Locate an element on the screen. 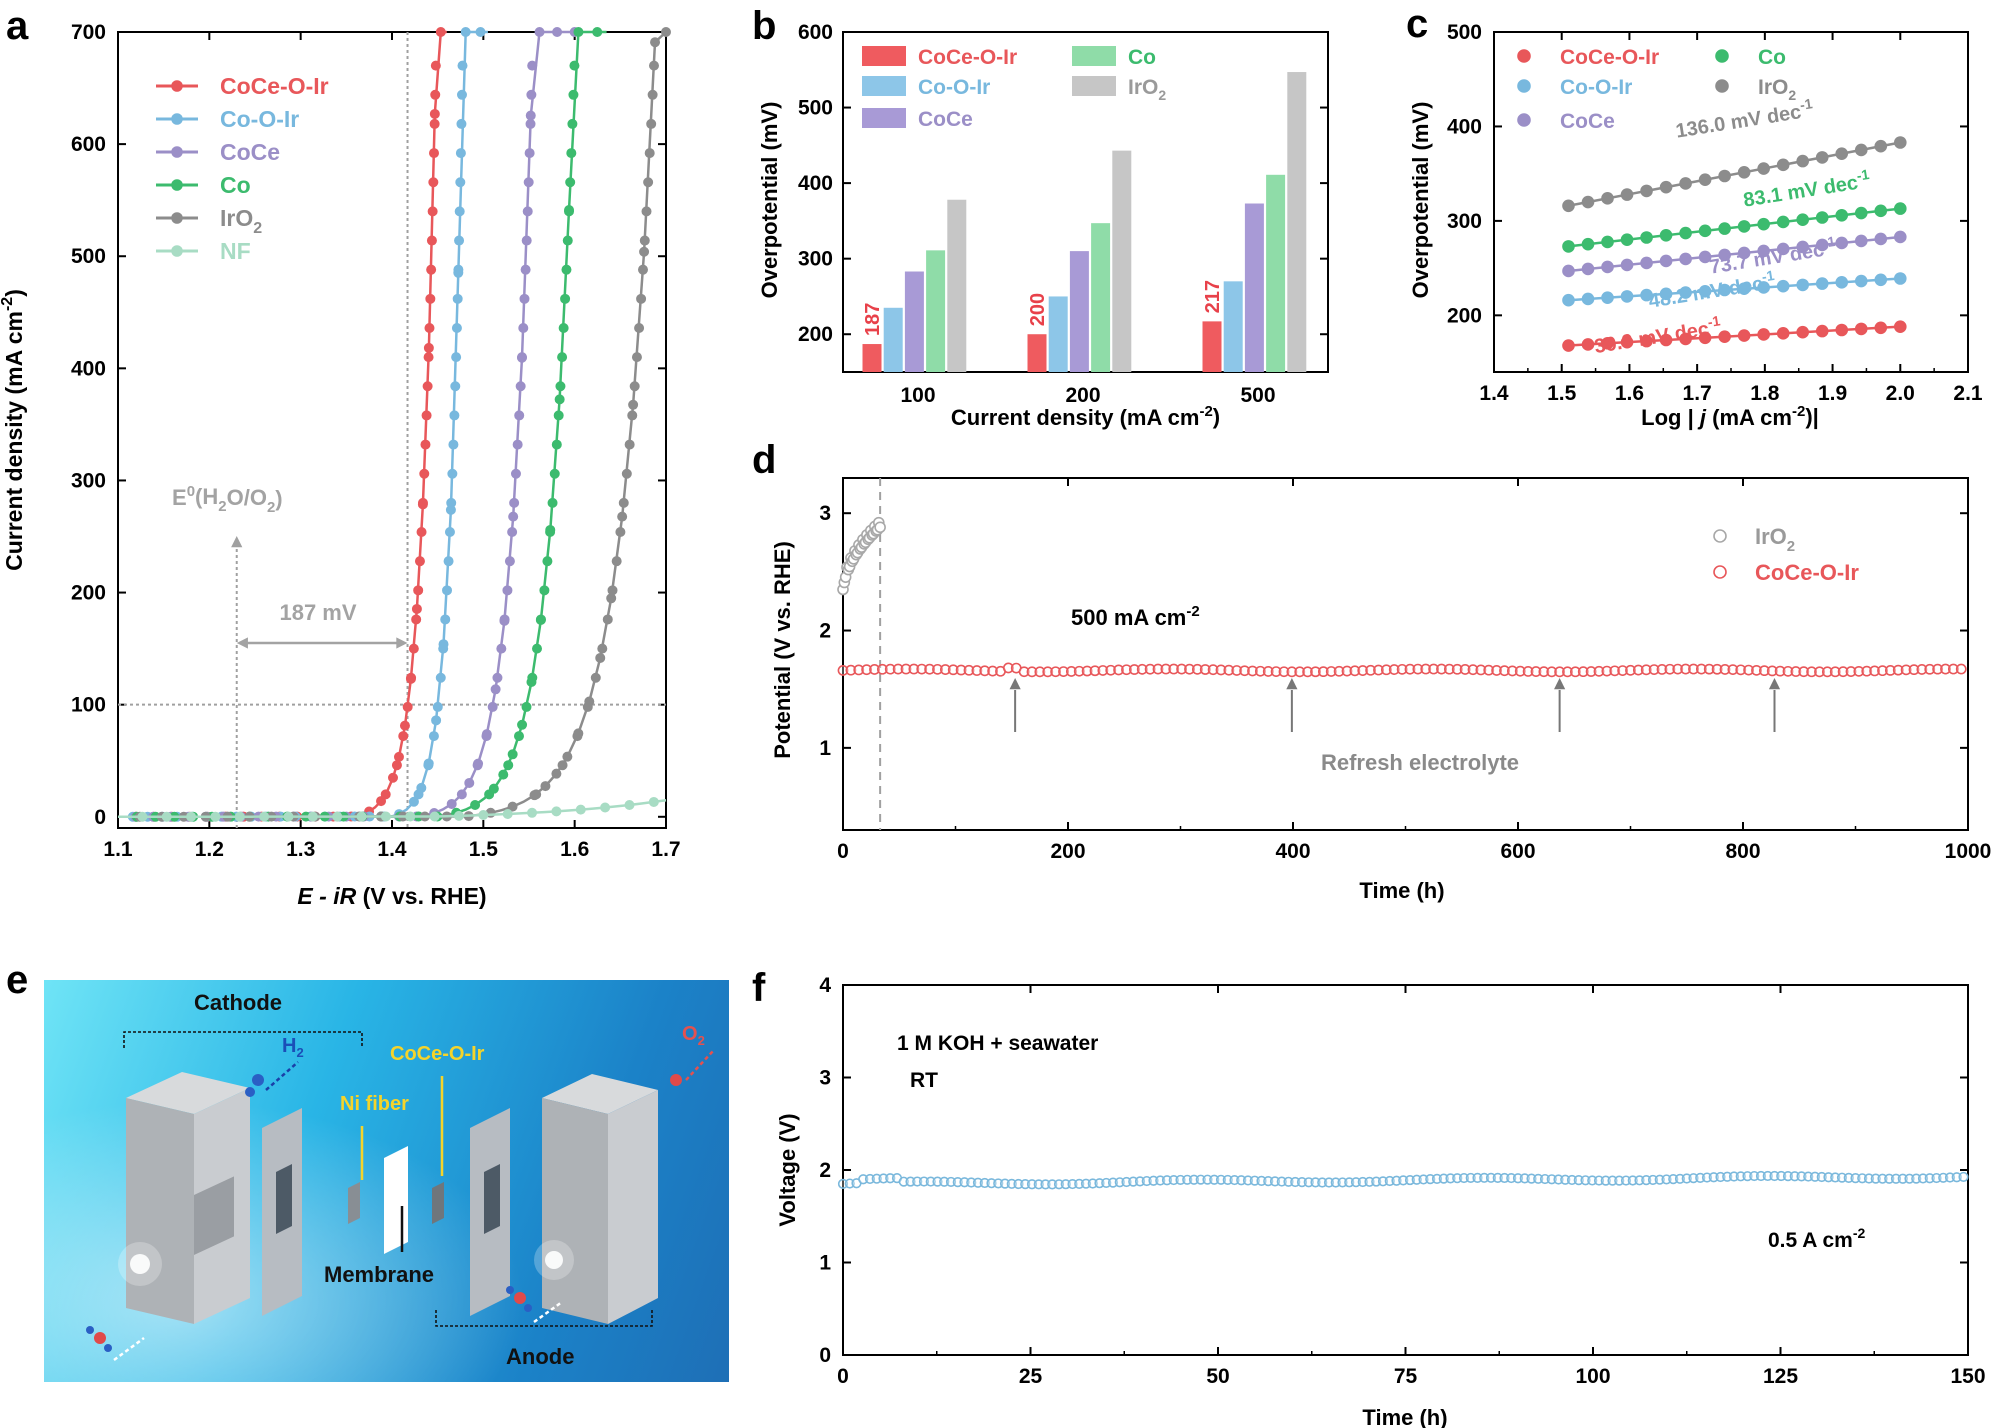  x-tick-label: 1.7 is located at coordinates (1697, 393).